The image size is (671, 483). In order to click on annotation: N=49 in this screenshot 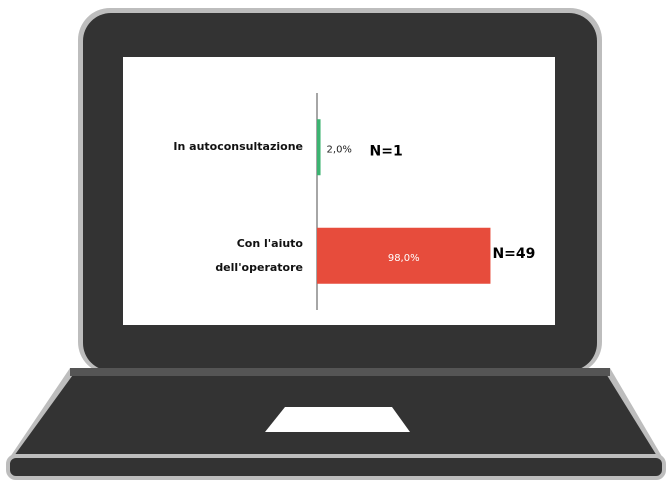, I will do `click(513, 254)`.